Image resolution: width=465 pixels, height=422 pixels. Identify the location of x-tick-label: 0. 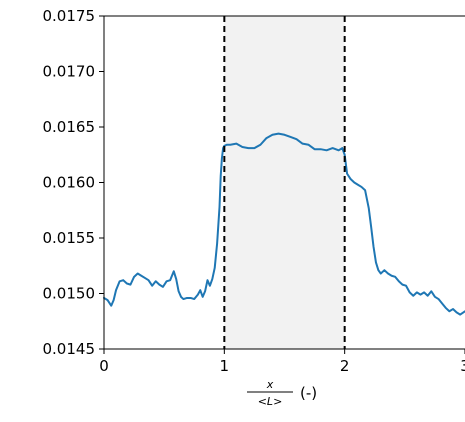
(104, 366).